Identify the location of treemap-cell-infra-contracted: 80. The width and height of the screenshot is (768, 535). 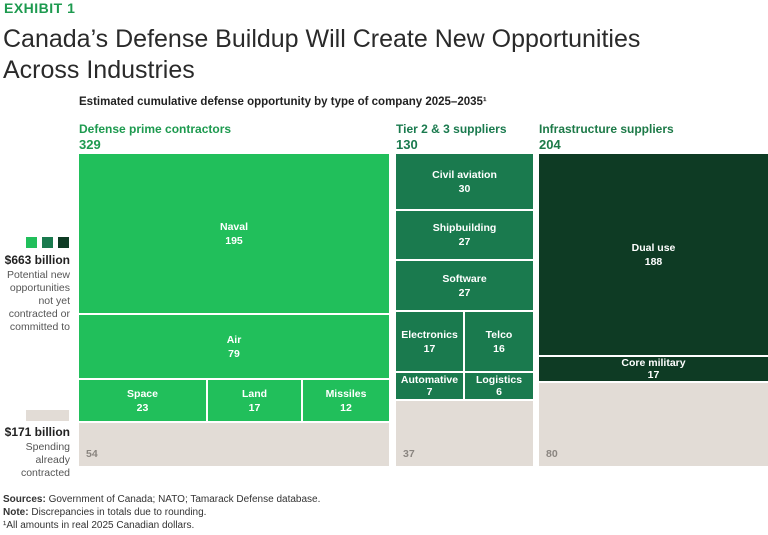
(653, 424).